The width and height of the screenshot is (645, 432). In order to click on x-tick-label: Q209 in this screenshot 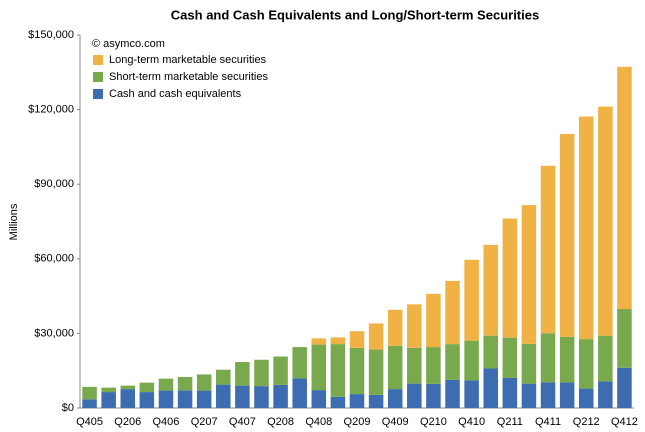, I will do `click(357, 422)`.